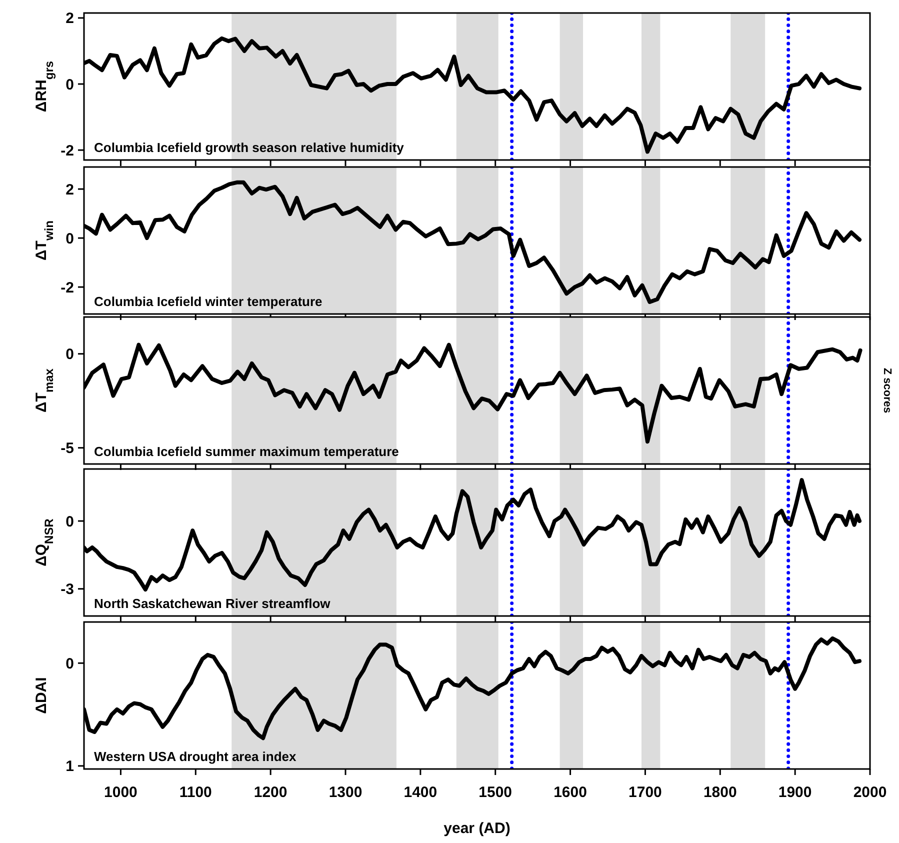  What do you see at coordinates (720, 792) in the screenshot?
I see `x-tick-label: 1800` at bounding box center [720, 792].